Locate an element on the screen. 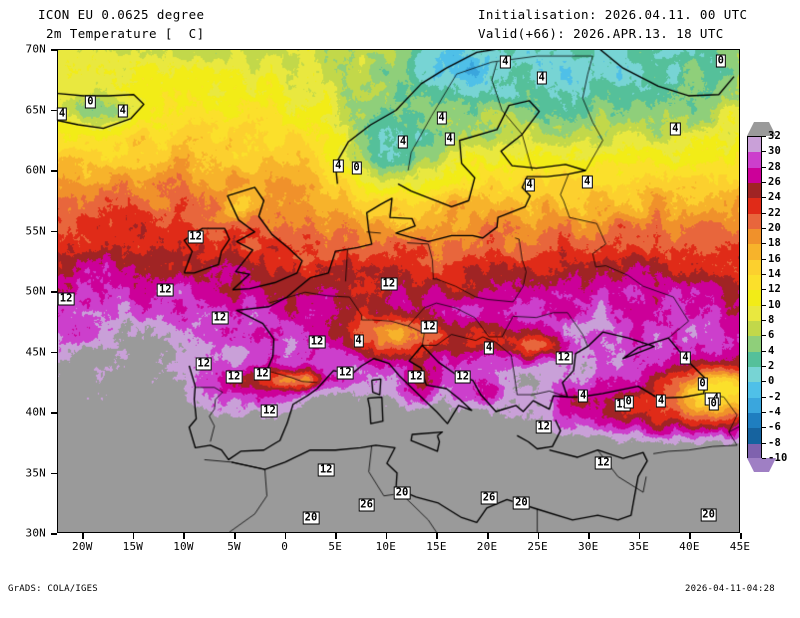 The width and height of the screenshot is (800, 618). colorbar-tick-label: 32 is located at coordinates (775, 136).